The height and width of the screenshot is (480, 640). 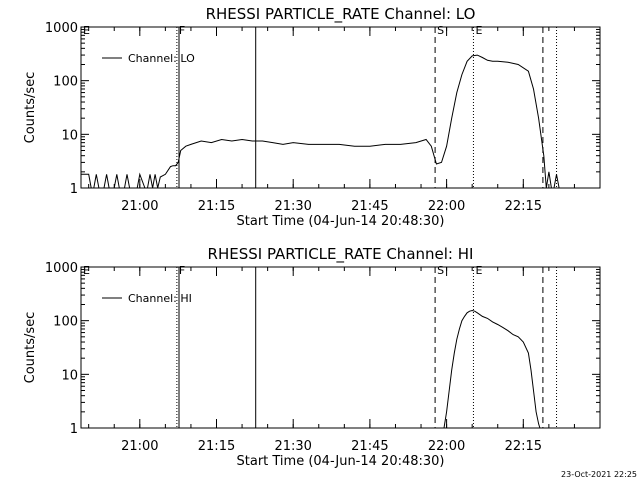 What do you see at coordinates (523, 206) in the screenshot?
I see `chart-1-xtick-label: 22:15` at bounding box center [523, 206].